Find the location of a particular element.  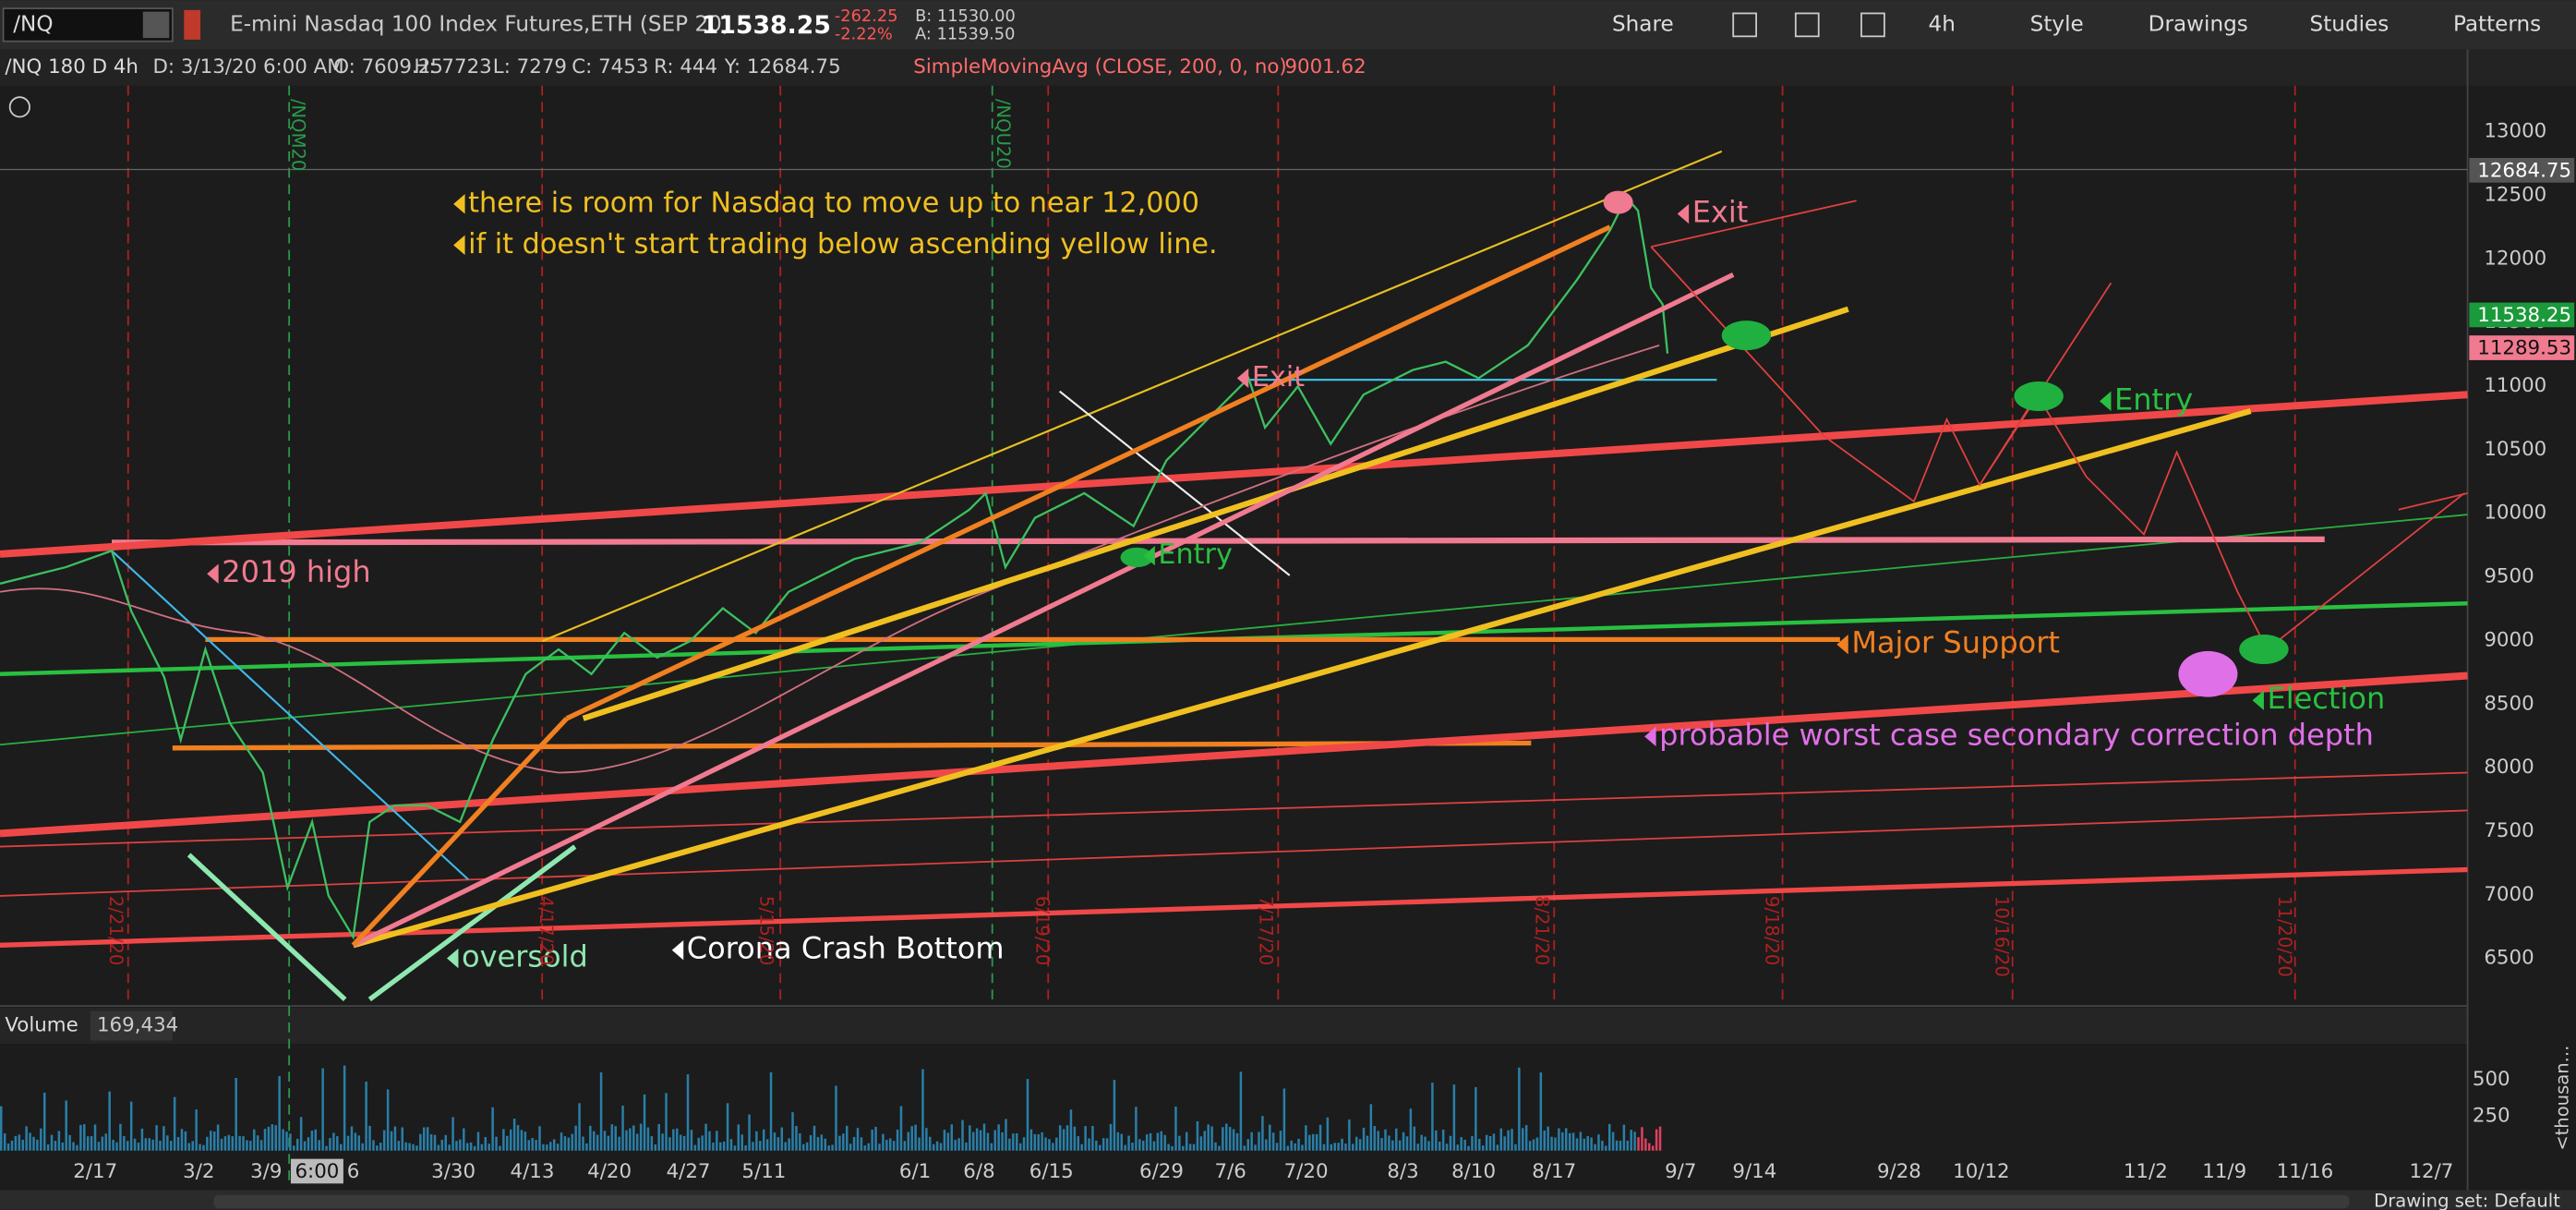

entry-marker is located at coordinates (1746, 336).